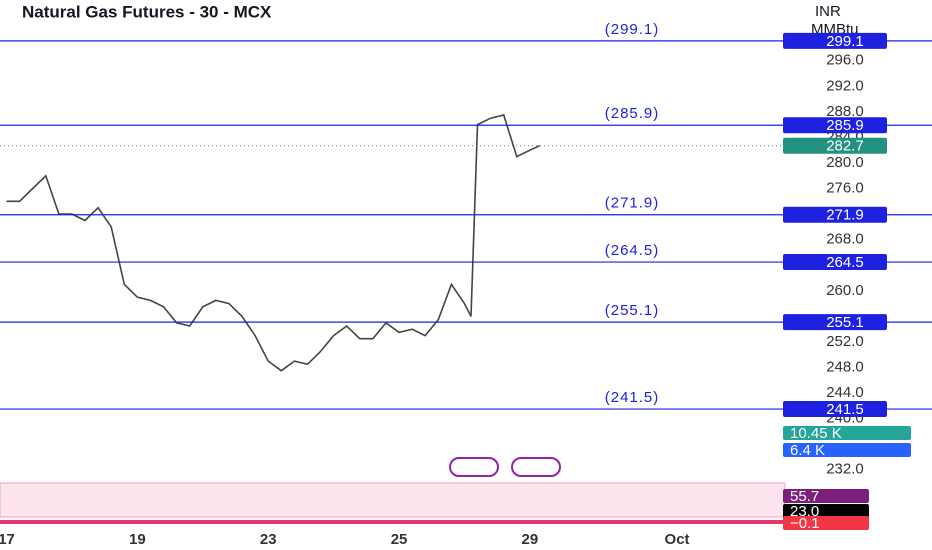 Image resolution: width=932 pixels, height=550 pixels. What do you see at coordinates (530, 539) in the screenshot?
I see `x-tick-label: 29` at bounding box center [530, 539].